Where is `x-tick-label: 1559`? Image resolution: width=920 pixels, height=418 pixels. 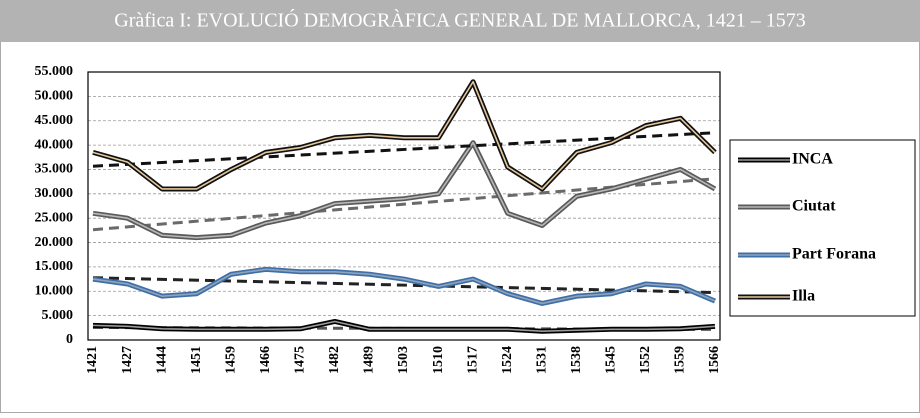 x-tick-label: 1559 is located at coordinates (680, 360).